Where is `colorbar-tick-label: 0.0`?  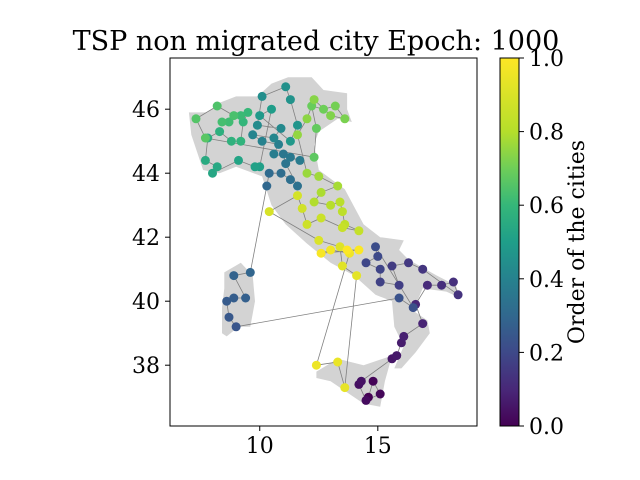
colorbar-tick-label: 0.0 is located at coordinates (546, 427).